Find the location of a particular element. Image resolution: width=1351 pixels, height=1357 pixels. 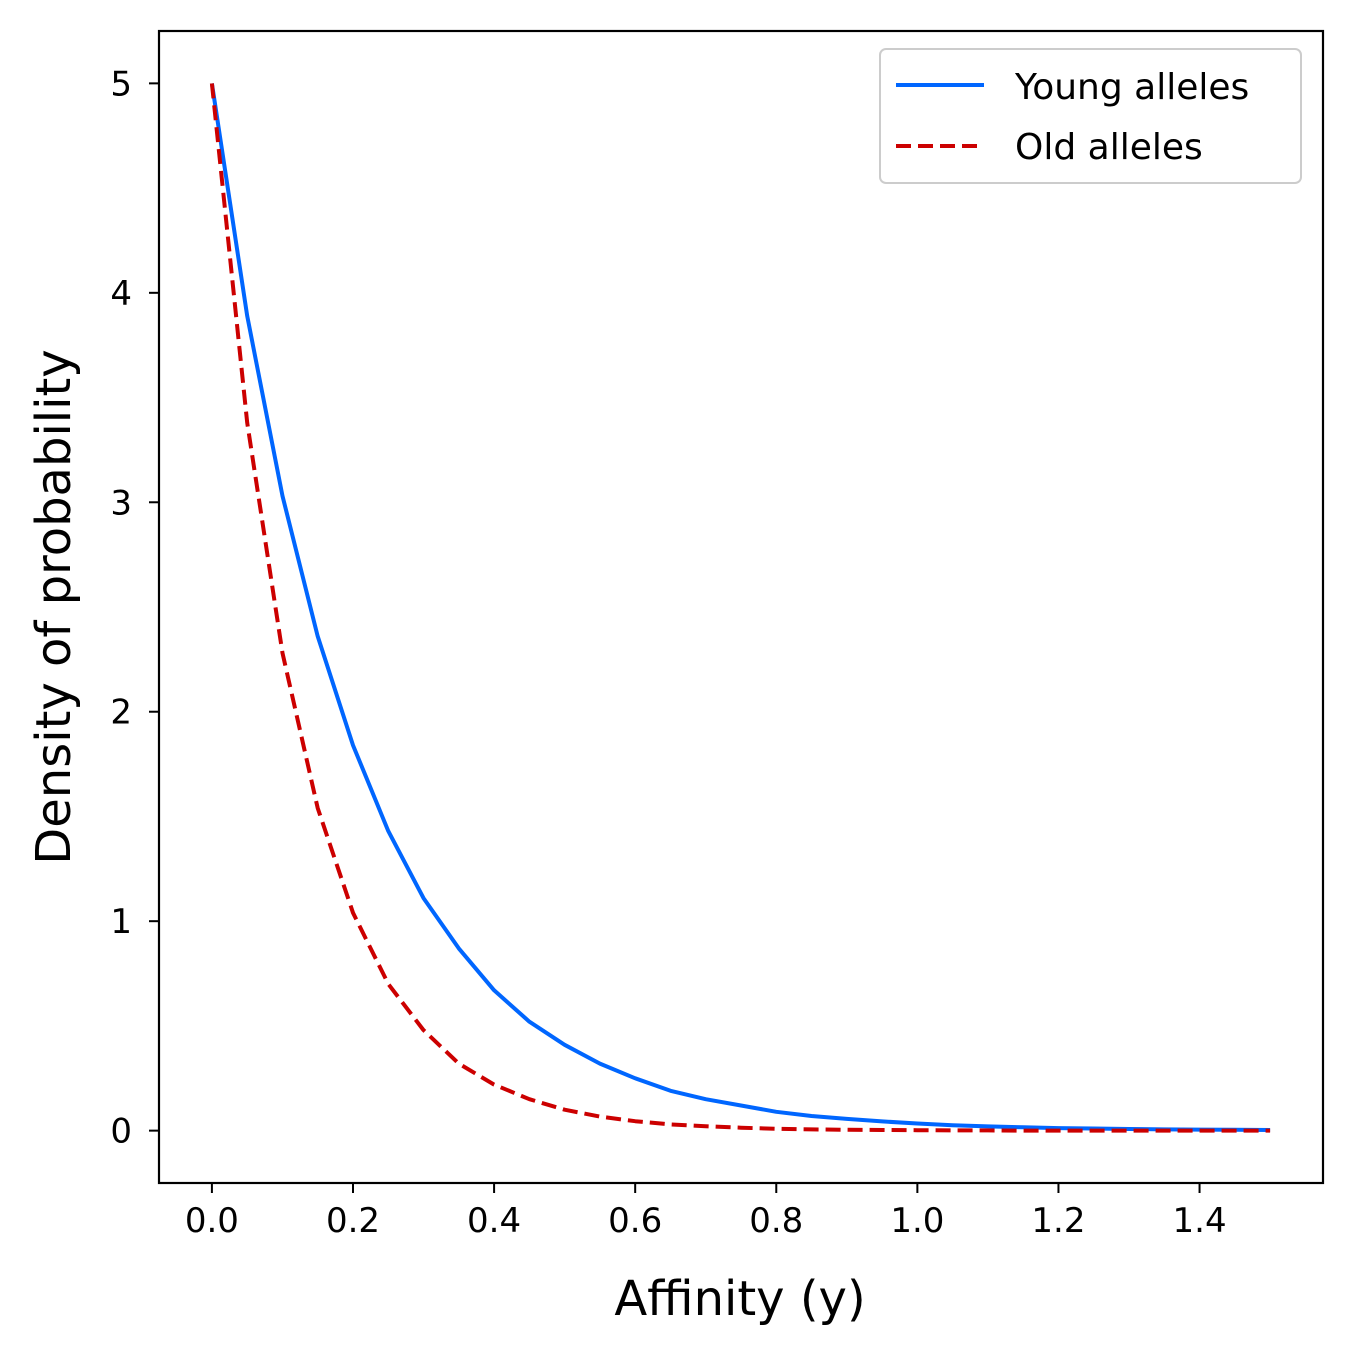

legend-box is located at coordinates (1090, 116).